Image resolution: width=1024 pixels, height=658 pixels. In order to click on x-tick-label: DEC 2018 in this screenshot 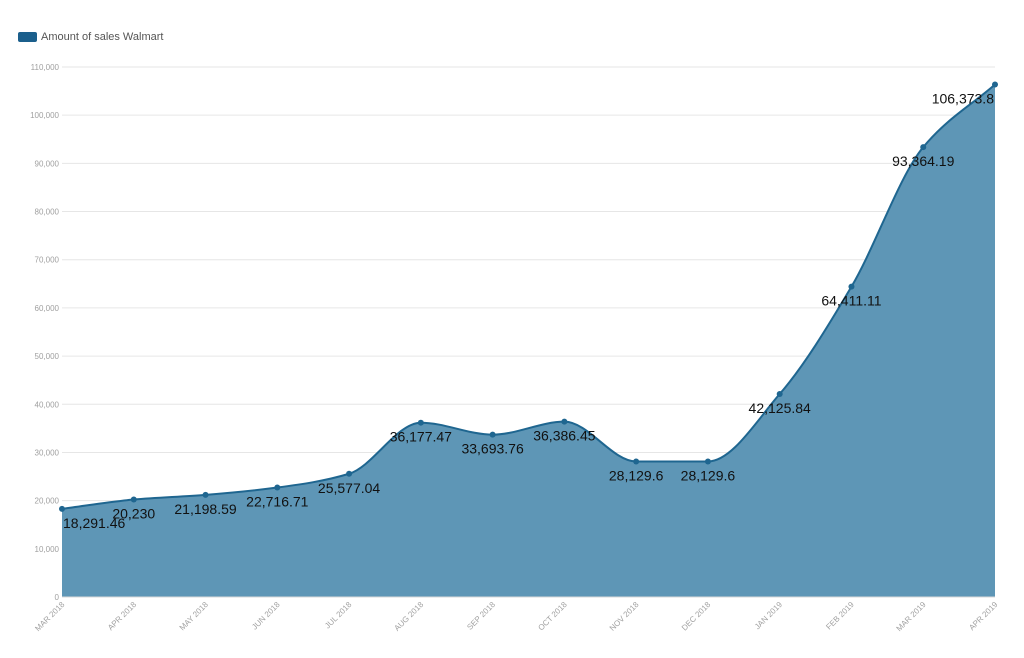, I will do `click(696, 616)`.